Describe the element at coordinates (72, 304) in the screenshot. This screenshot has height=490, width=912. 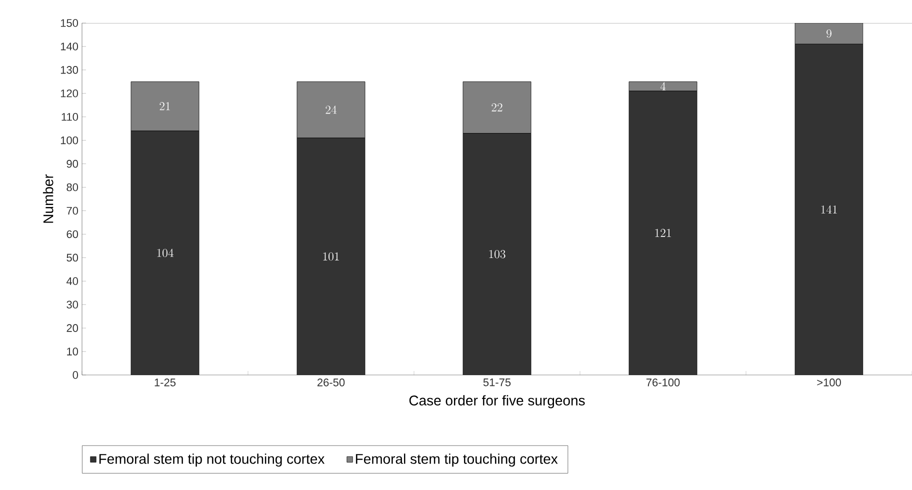
I see `y-tick-label: 30` at that location.